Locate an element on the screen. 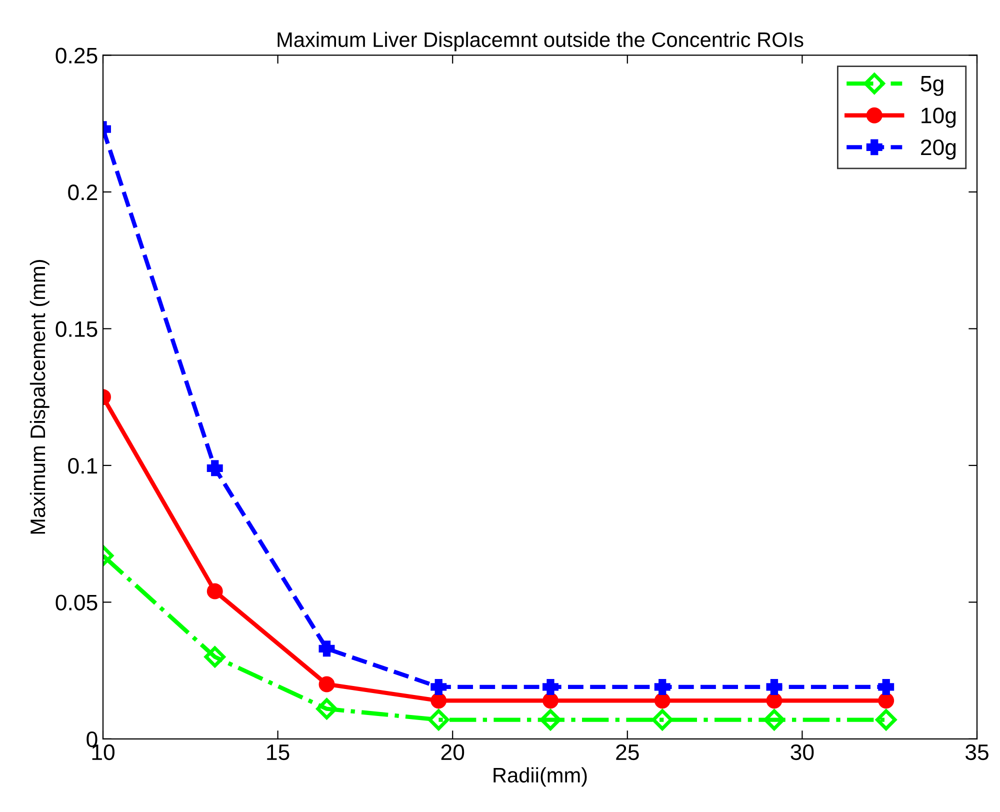  x-axis-title: Radii(mm) is located at coordinates (540, 777).